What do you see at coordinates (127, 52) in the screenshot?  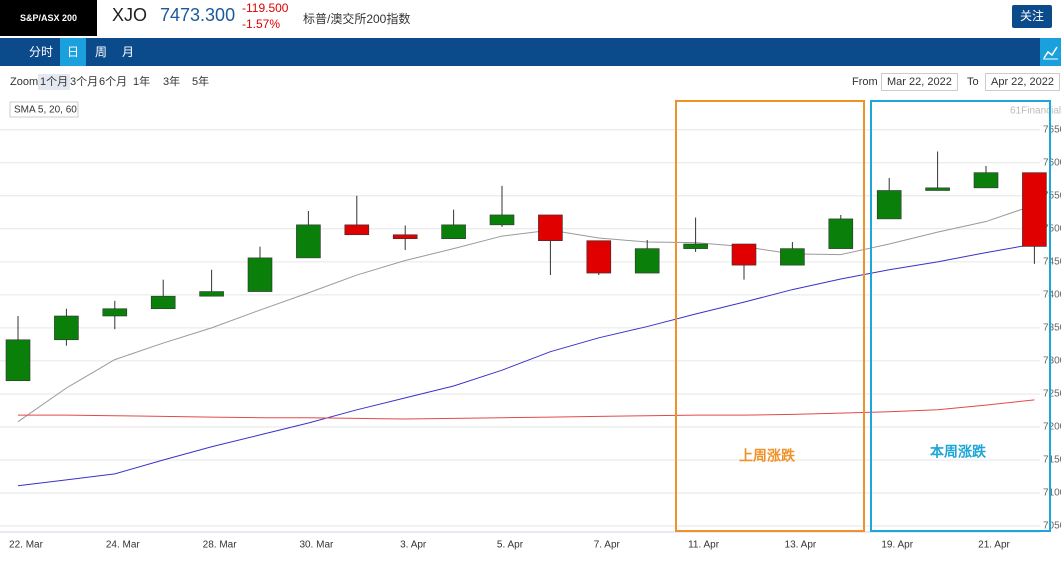 I see `tab: 月` at bounding box center [127, 52].